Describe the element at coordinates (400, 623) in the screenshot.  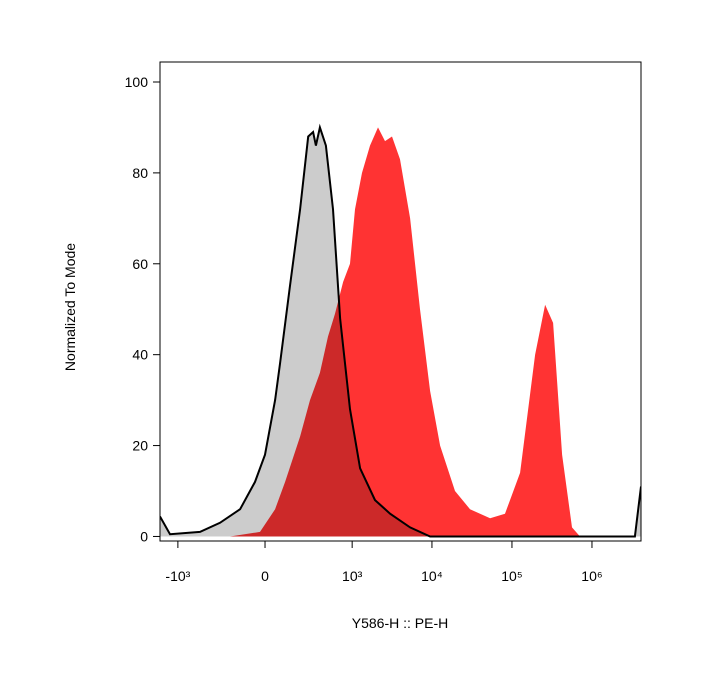
I see `x-axis-label: Y586-H :: PE-H` at that location.